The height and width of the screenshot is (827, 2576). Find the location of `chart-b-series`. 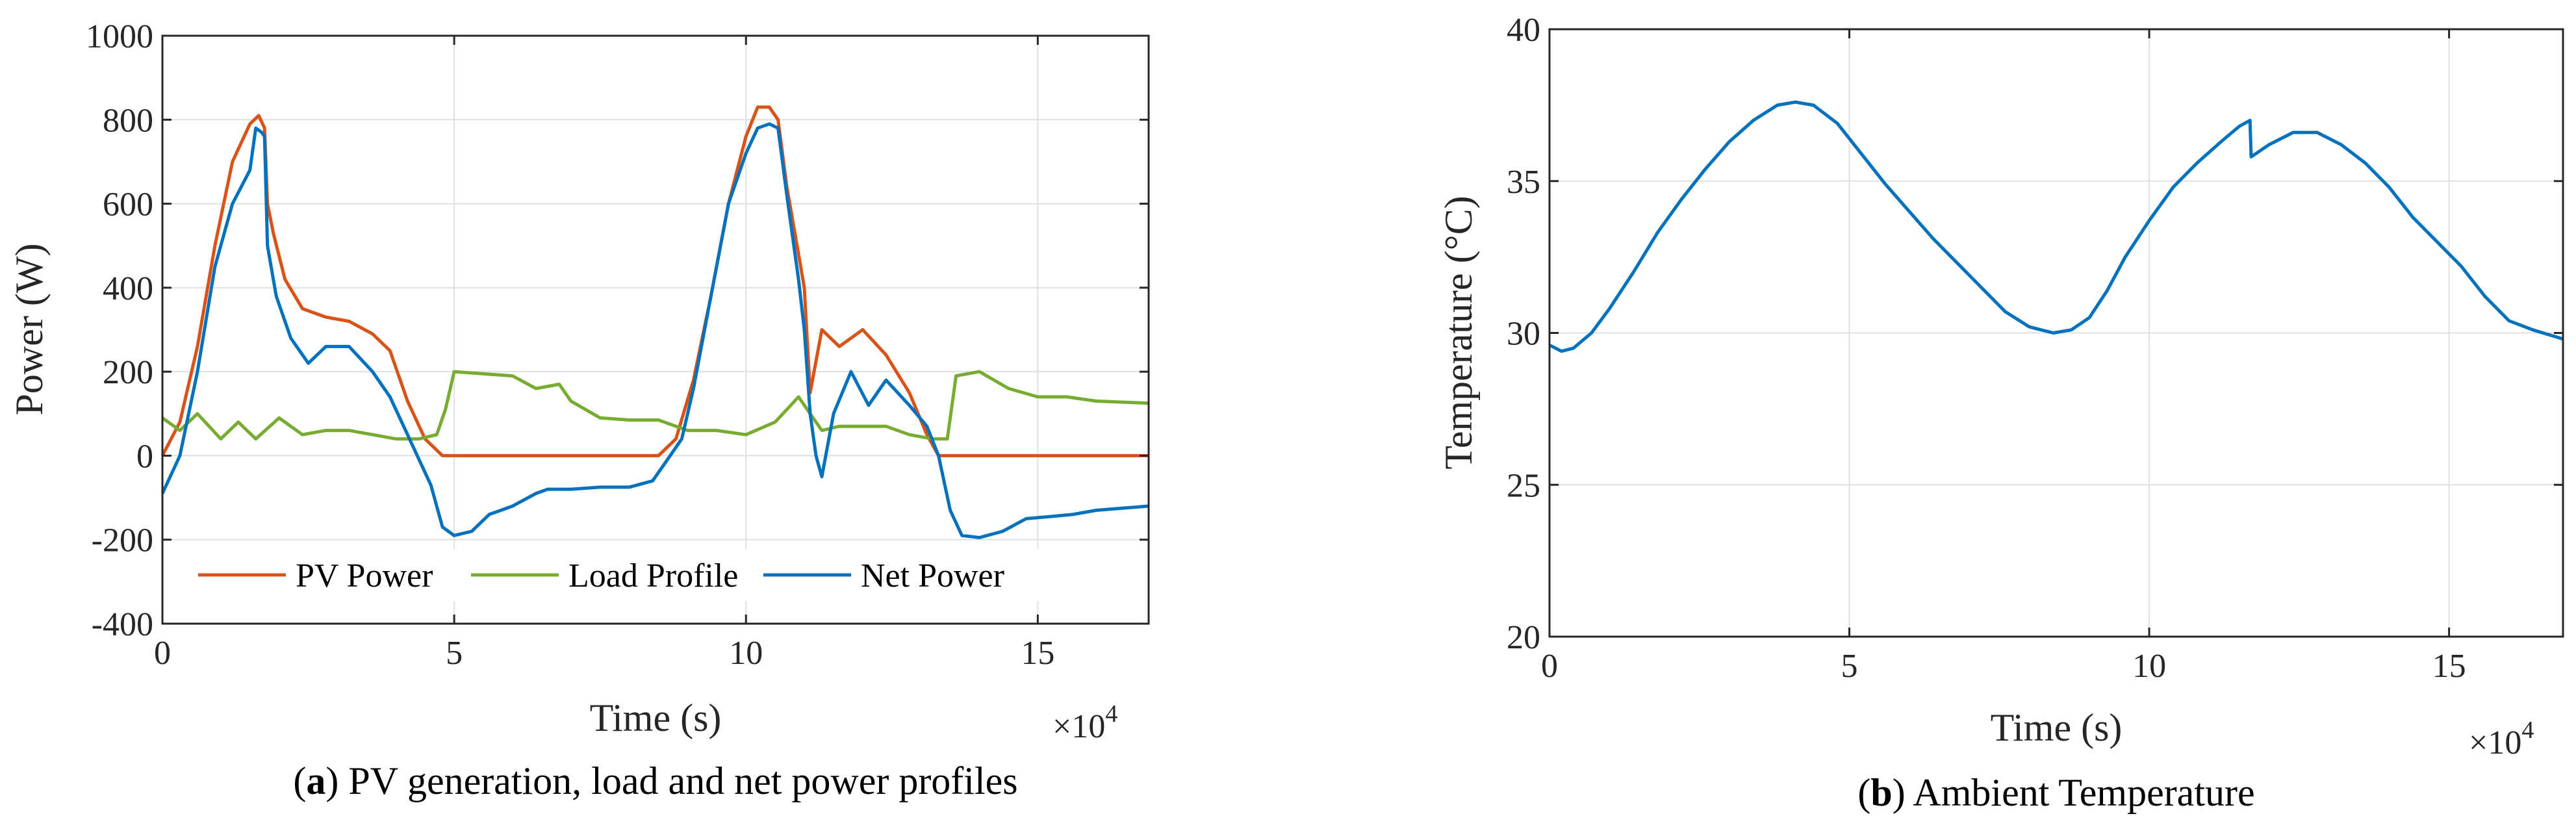

chart-b-series is located at coordinates (2056, 226).